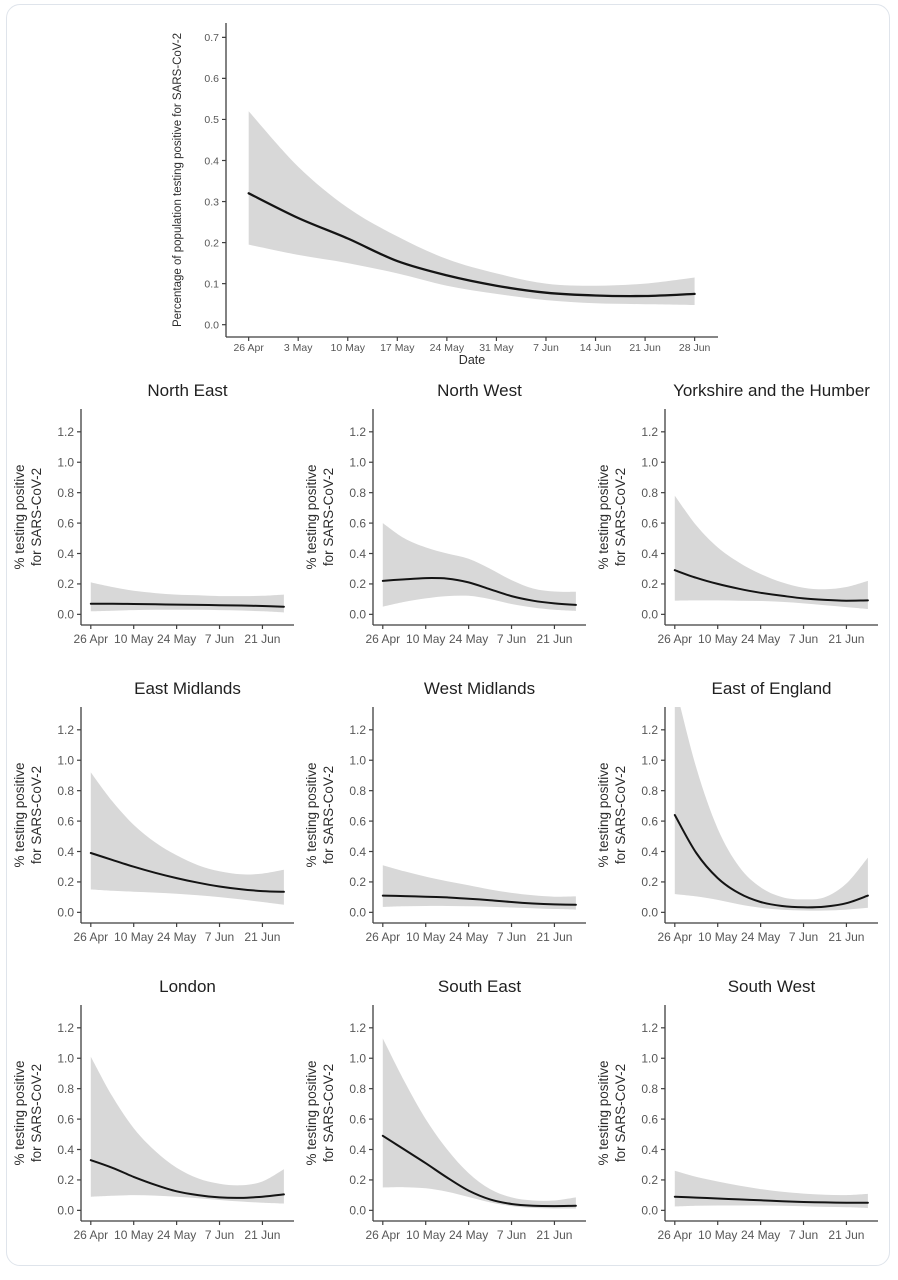 This screenshot has height=1280, width=898. I want to click on panel-title: East Midlands, so click(187, 688).